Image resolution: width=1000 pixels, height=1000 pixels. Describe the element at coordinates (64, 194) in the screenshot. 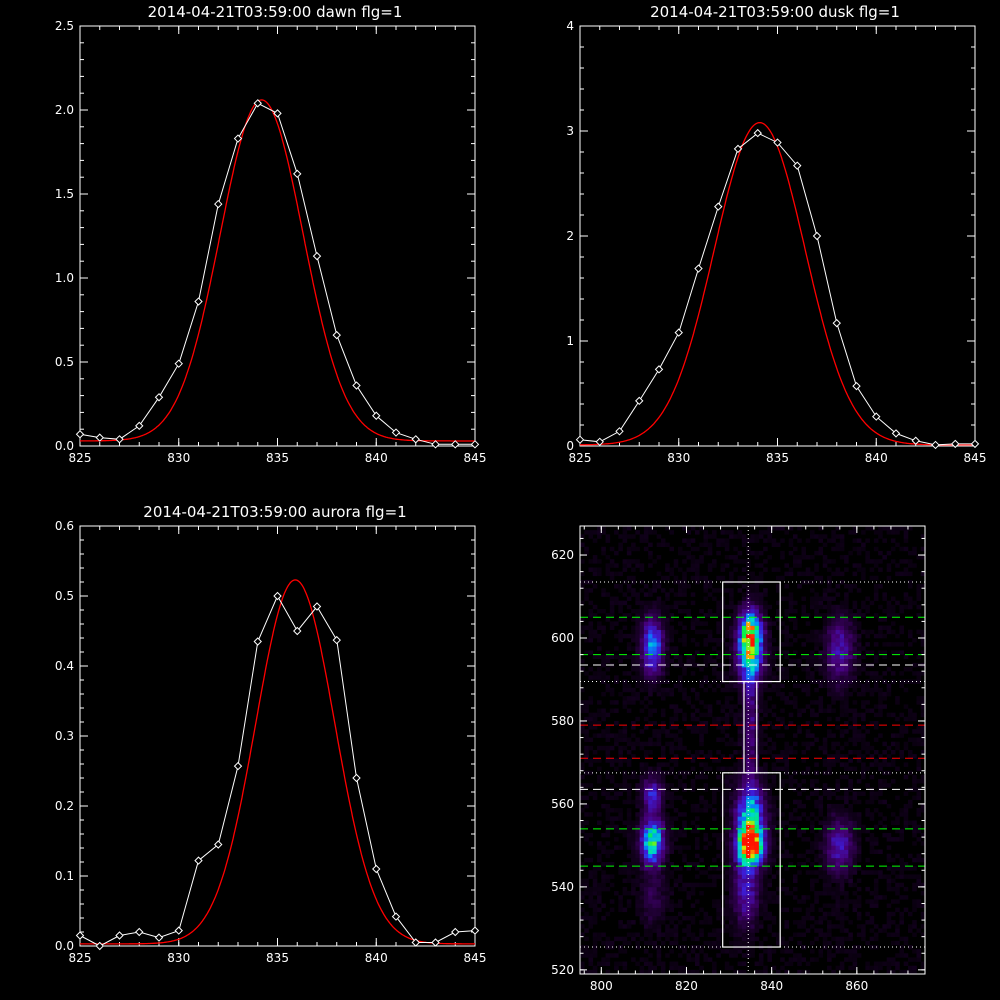

I see `dawn-ytick-label: 1.5` at that location.